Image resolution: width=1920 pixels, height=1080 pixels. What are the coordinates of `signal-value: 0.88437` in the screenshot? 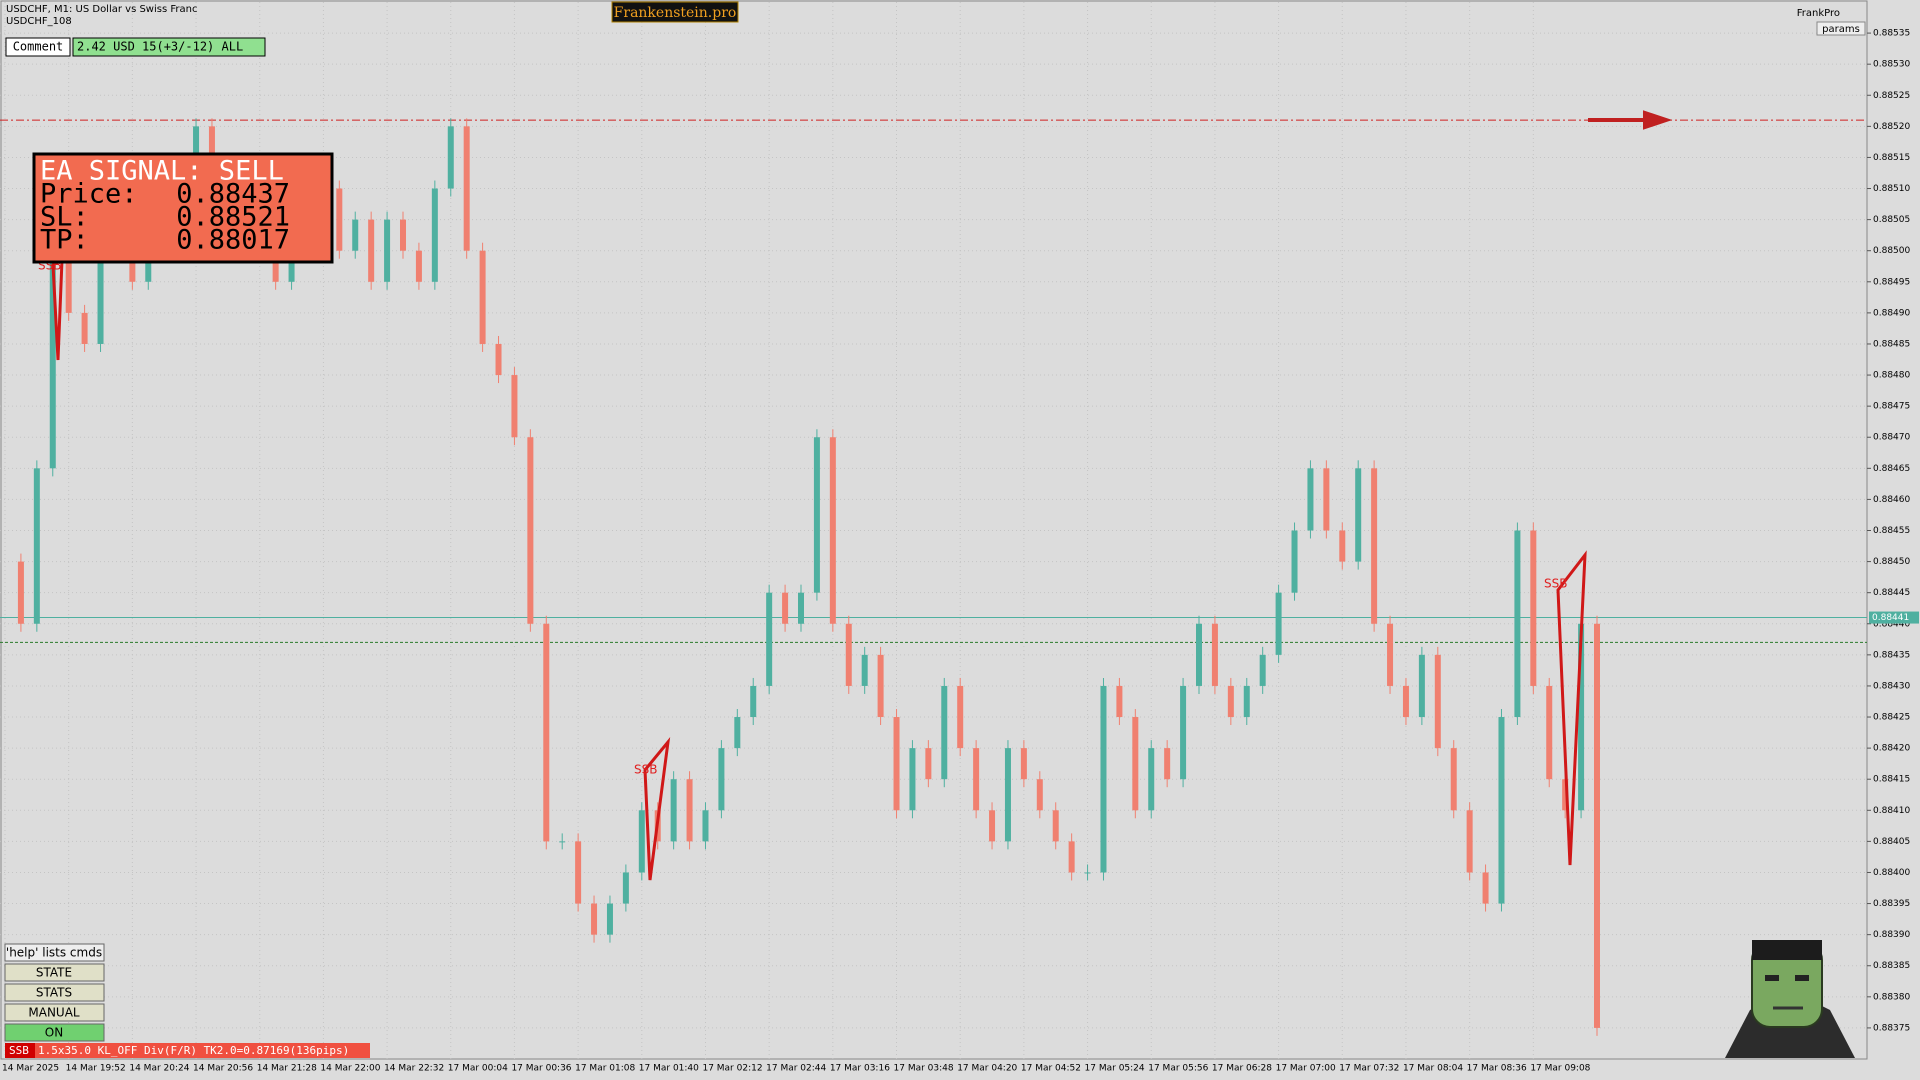 It's located at (233, 194).